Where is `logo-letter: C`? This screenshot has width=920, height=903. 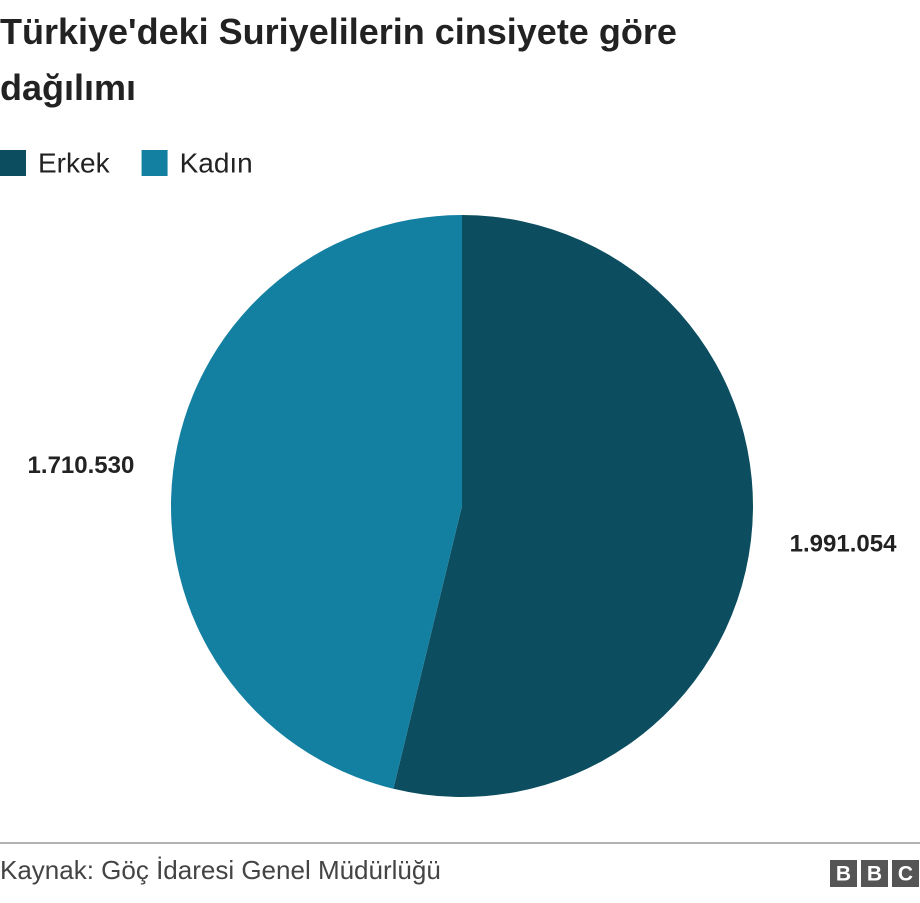
logo-letter: C is located at coordinates (905, 874).